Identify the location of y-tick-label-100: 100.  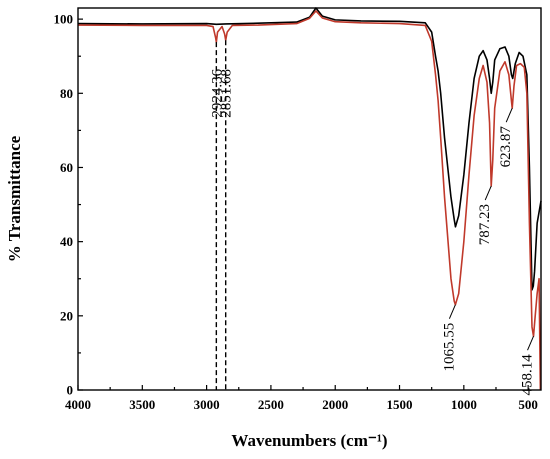
(64, 19).